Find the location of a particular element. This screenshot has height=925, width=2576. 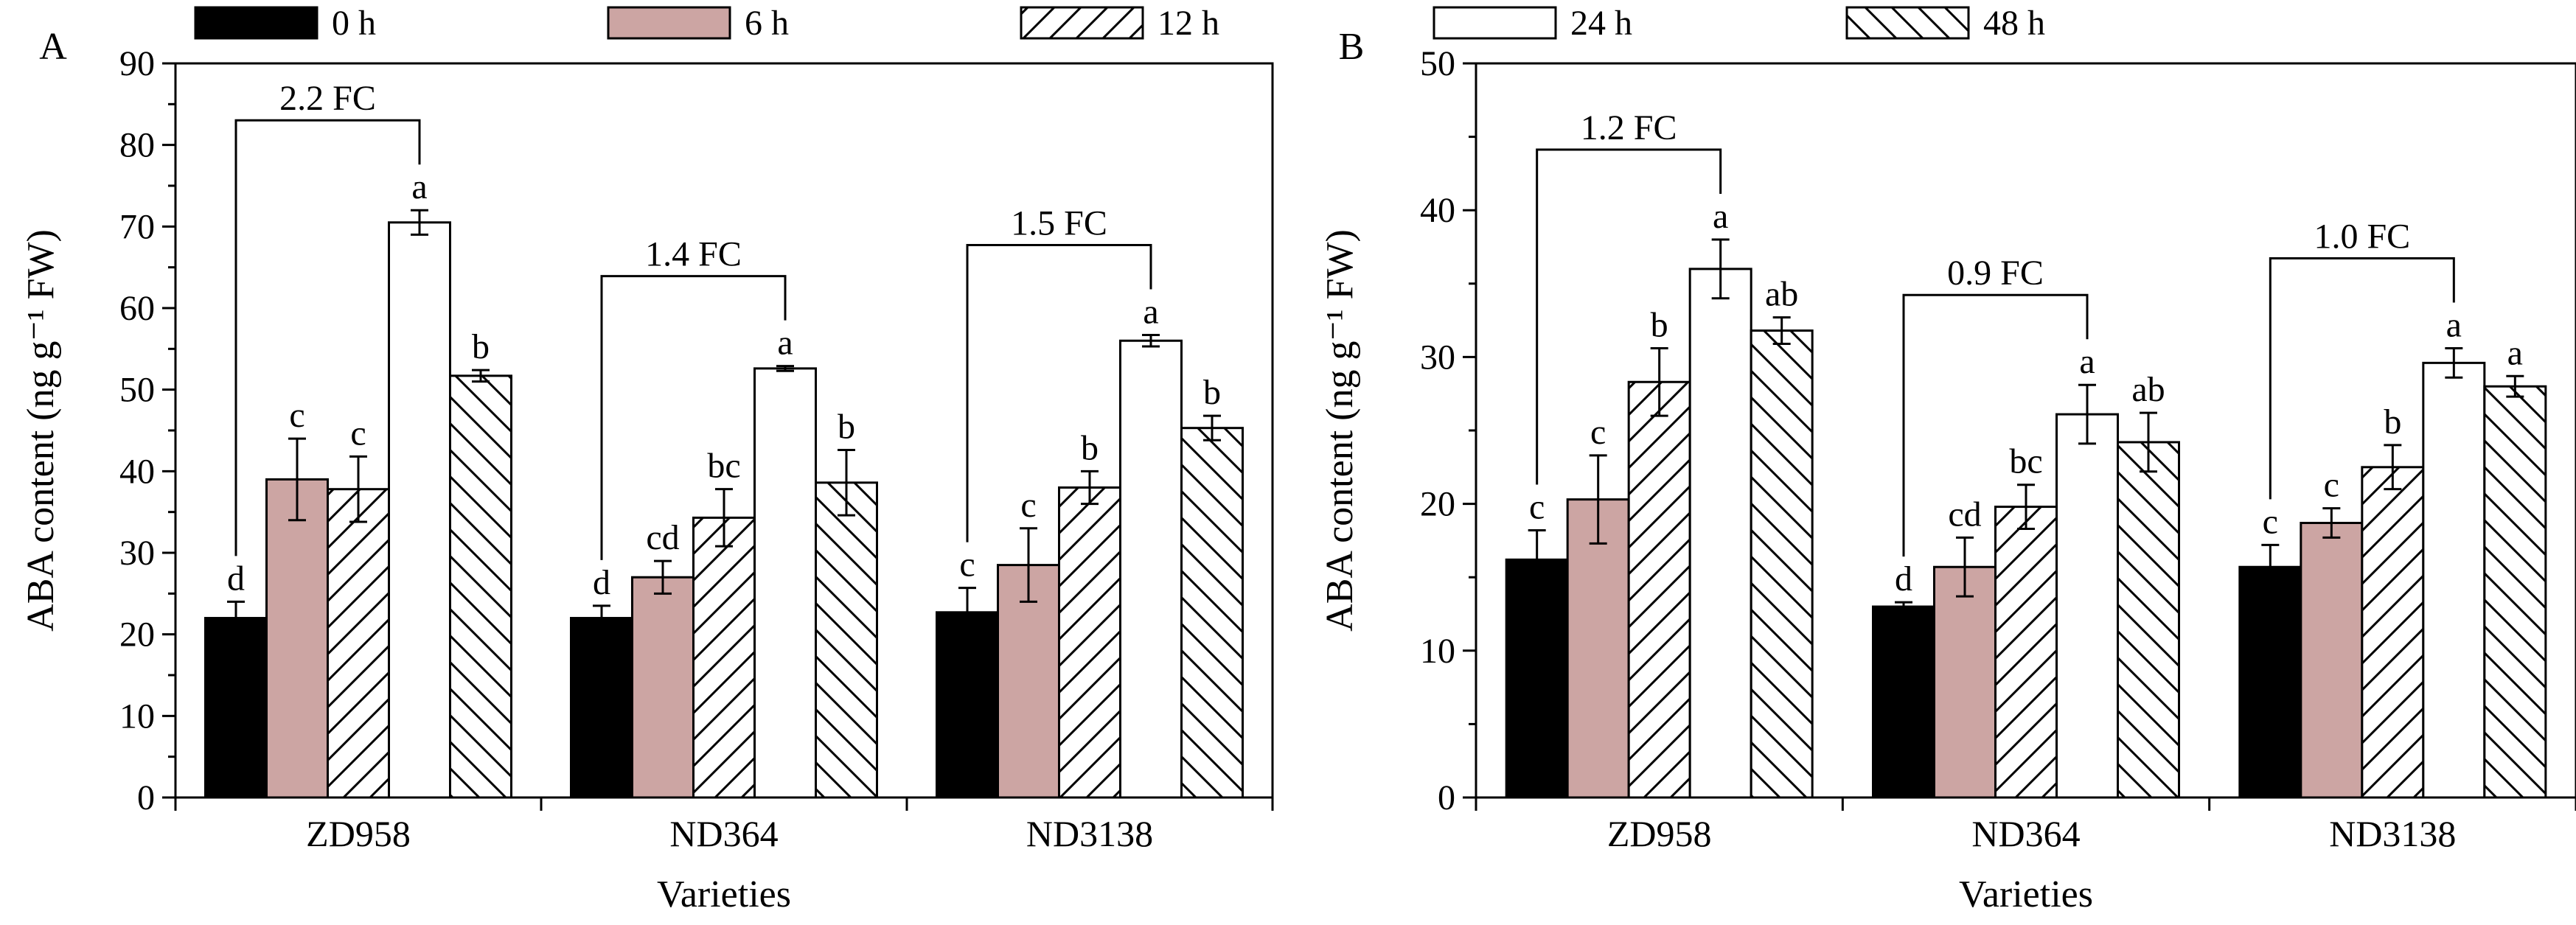

legend-label-3: 24 h is located at coordinates (1601, 23).